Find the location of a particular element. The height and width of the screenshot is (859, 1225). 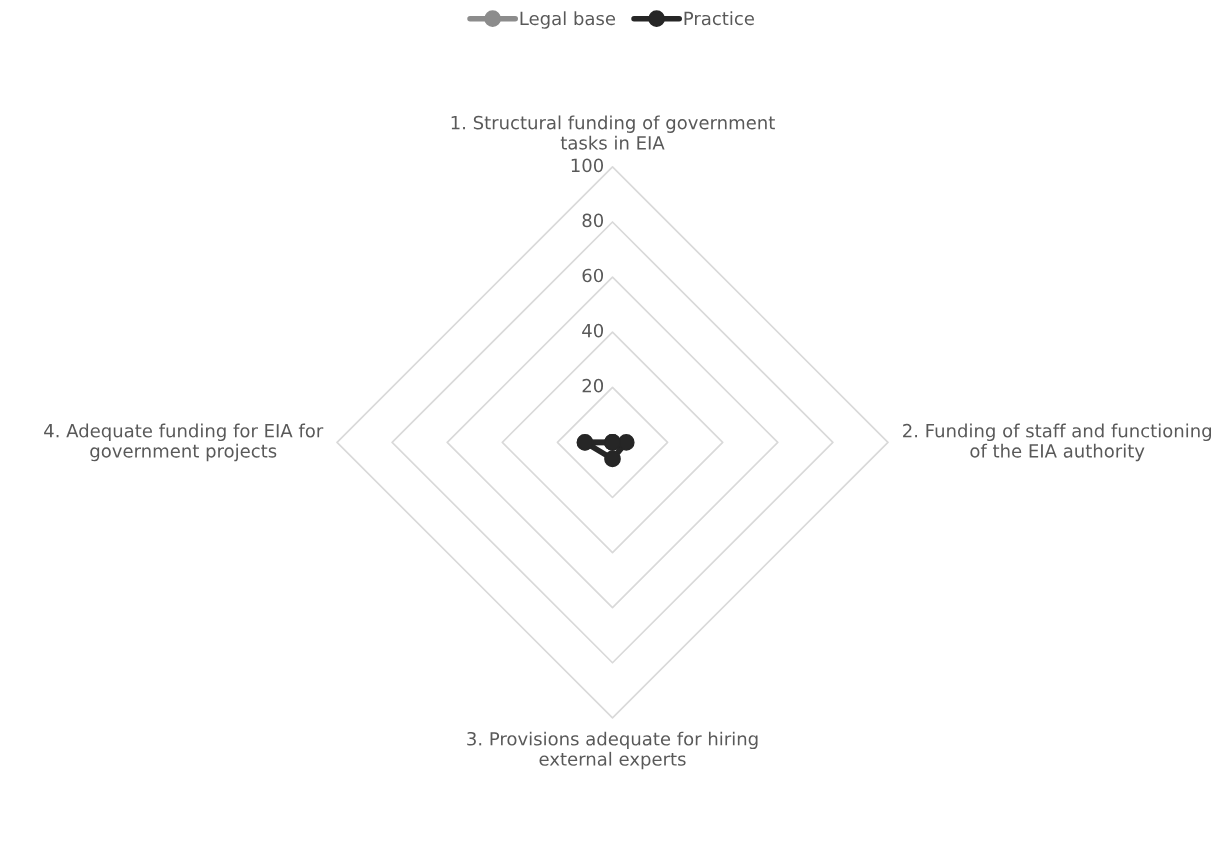

y-tick-label: 60 is located at coordinates (593, 275).